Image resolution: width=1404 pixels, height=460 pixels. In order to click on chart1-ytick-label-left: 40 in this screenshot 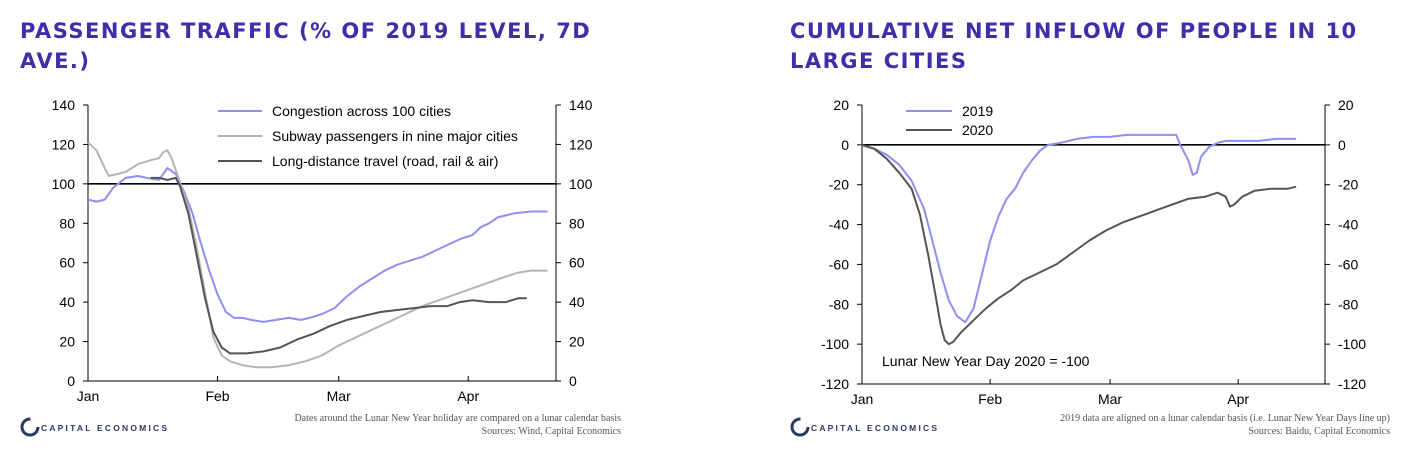, I will do `click(67, 302)`.